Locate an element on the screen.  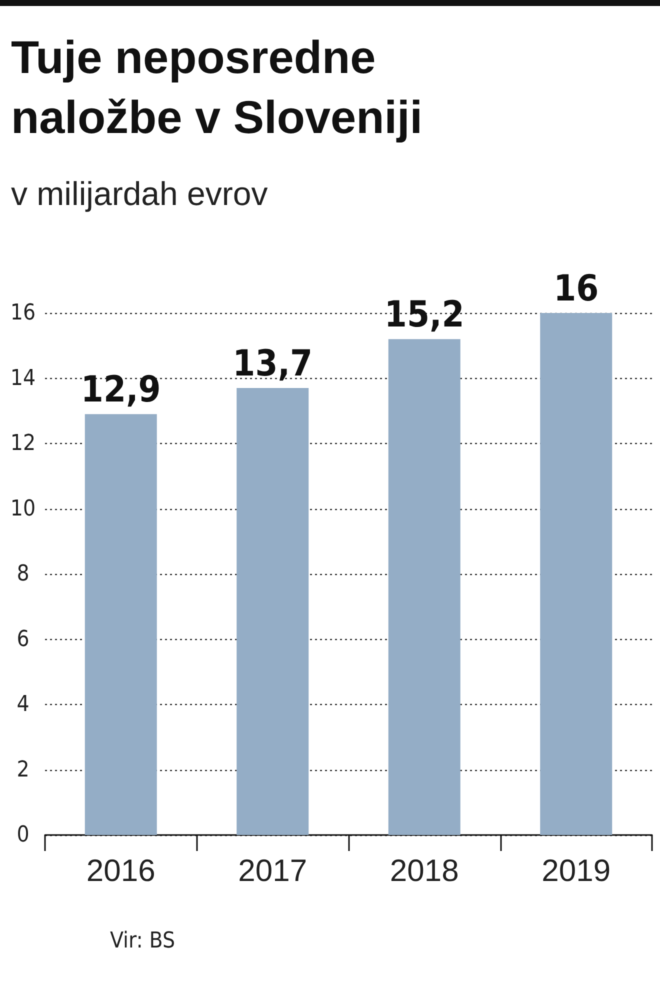
y-tick-label: 0 is located at coordinates (23, 835).